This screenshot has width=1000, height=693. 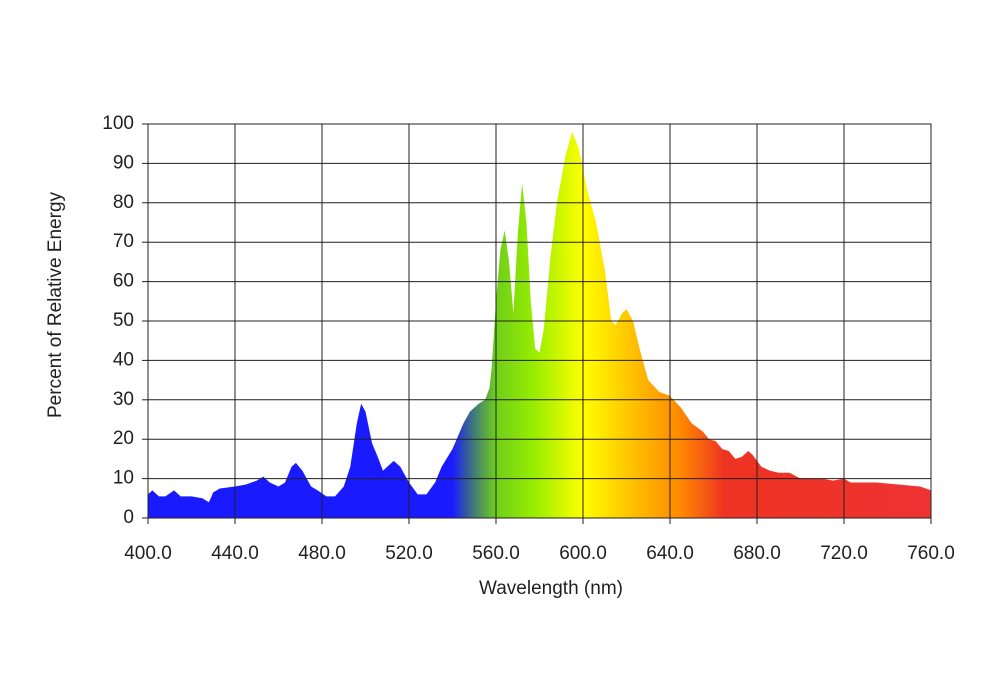 I want to click on x-tick-label: 520.0, so click(x=409, y=553).